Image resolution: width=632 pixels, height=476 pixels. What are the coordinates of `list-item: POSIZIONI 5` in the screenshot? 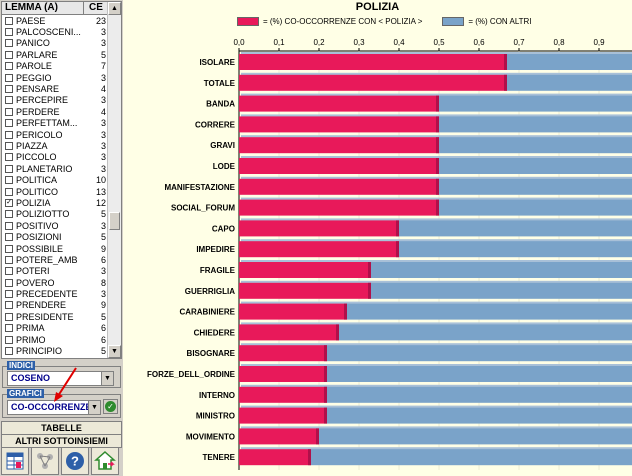 It's located at (55, 236).